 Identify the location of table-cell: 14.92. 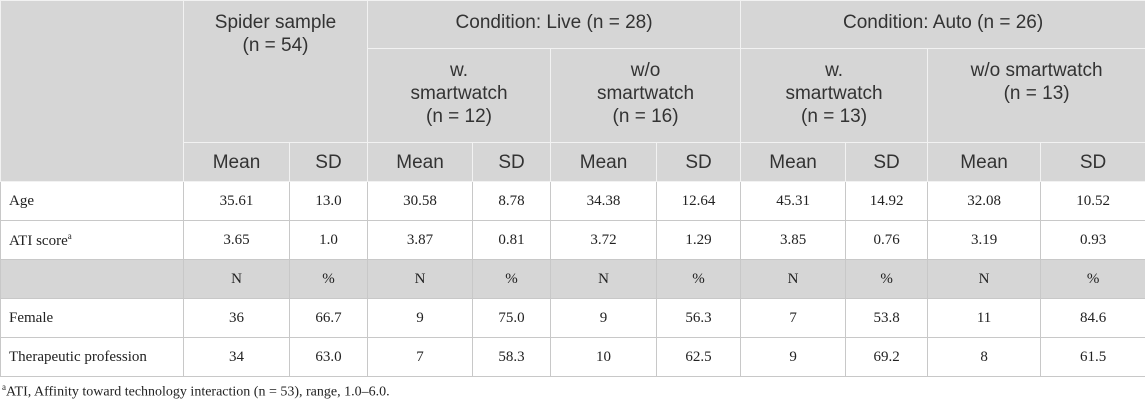
(887, 201).